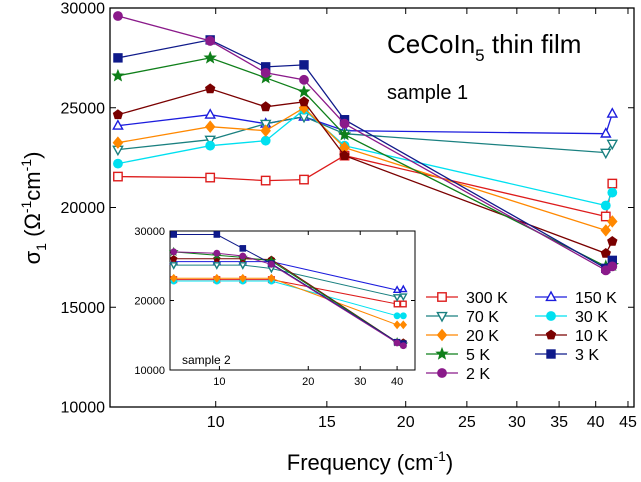  What do you see at coordinates (26, 206) in the screenshot?
I see `y-axis-label-units-sup1: -1` at bounding box center [26, 206].